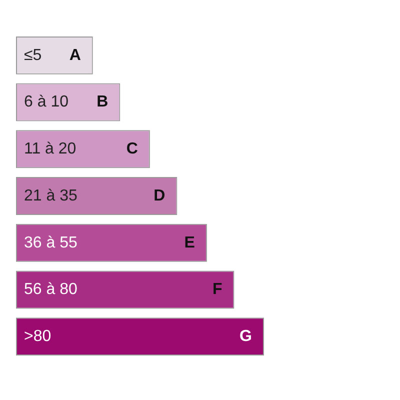  I want to click on annotation: B, so click(102, 102).